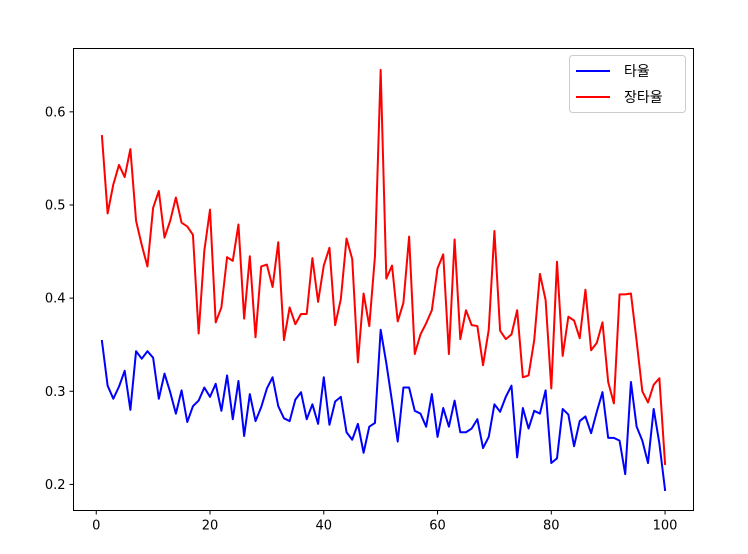  I want to click on legend-box, so click(627, 84).